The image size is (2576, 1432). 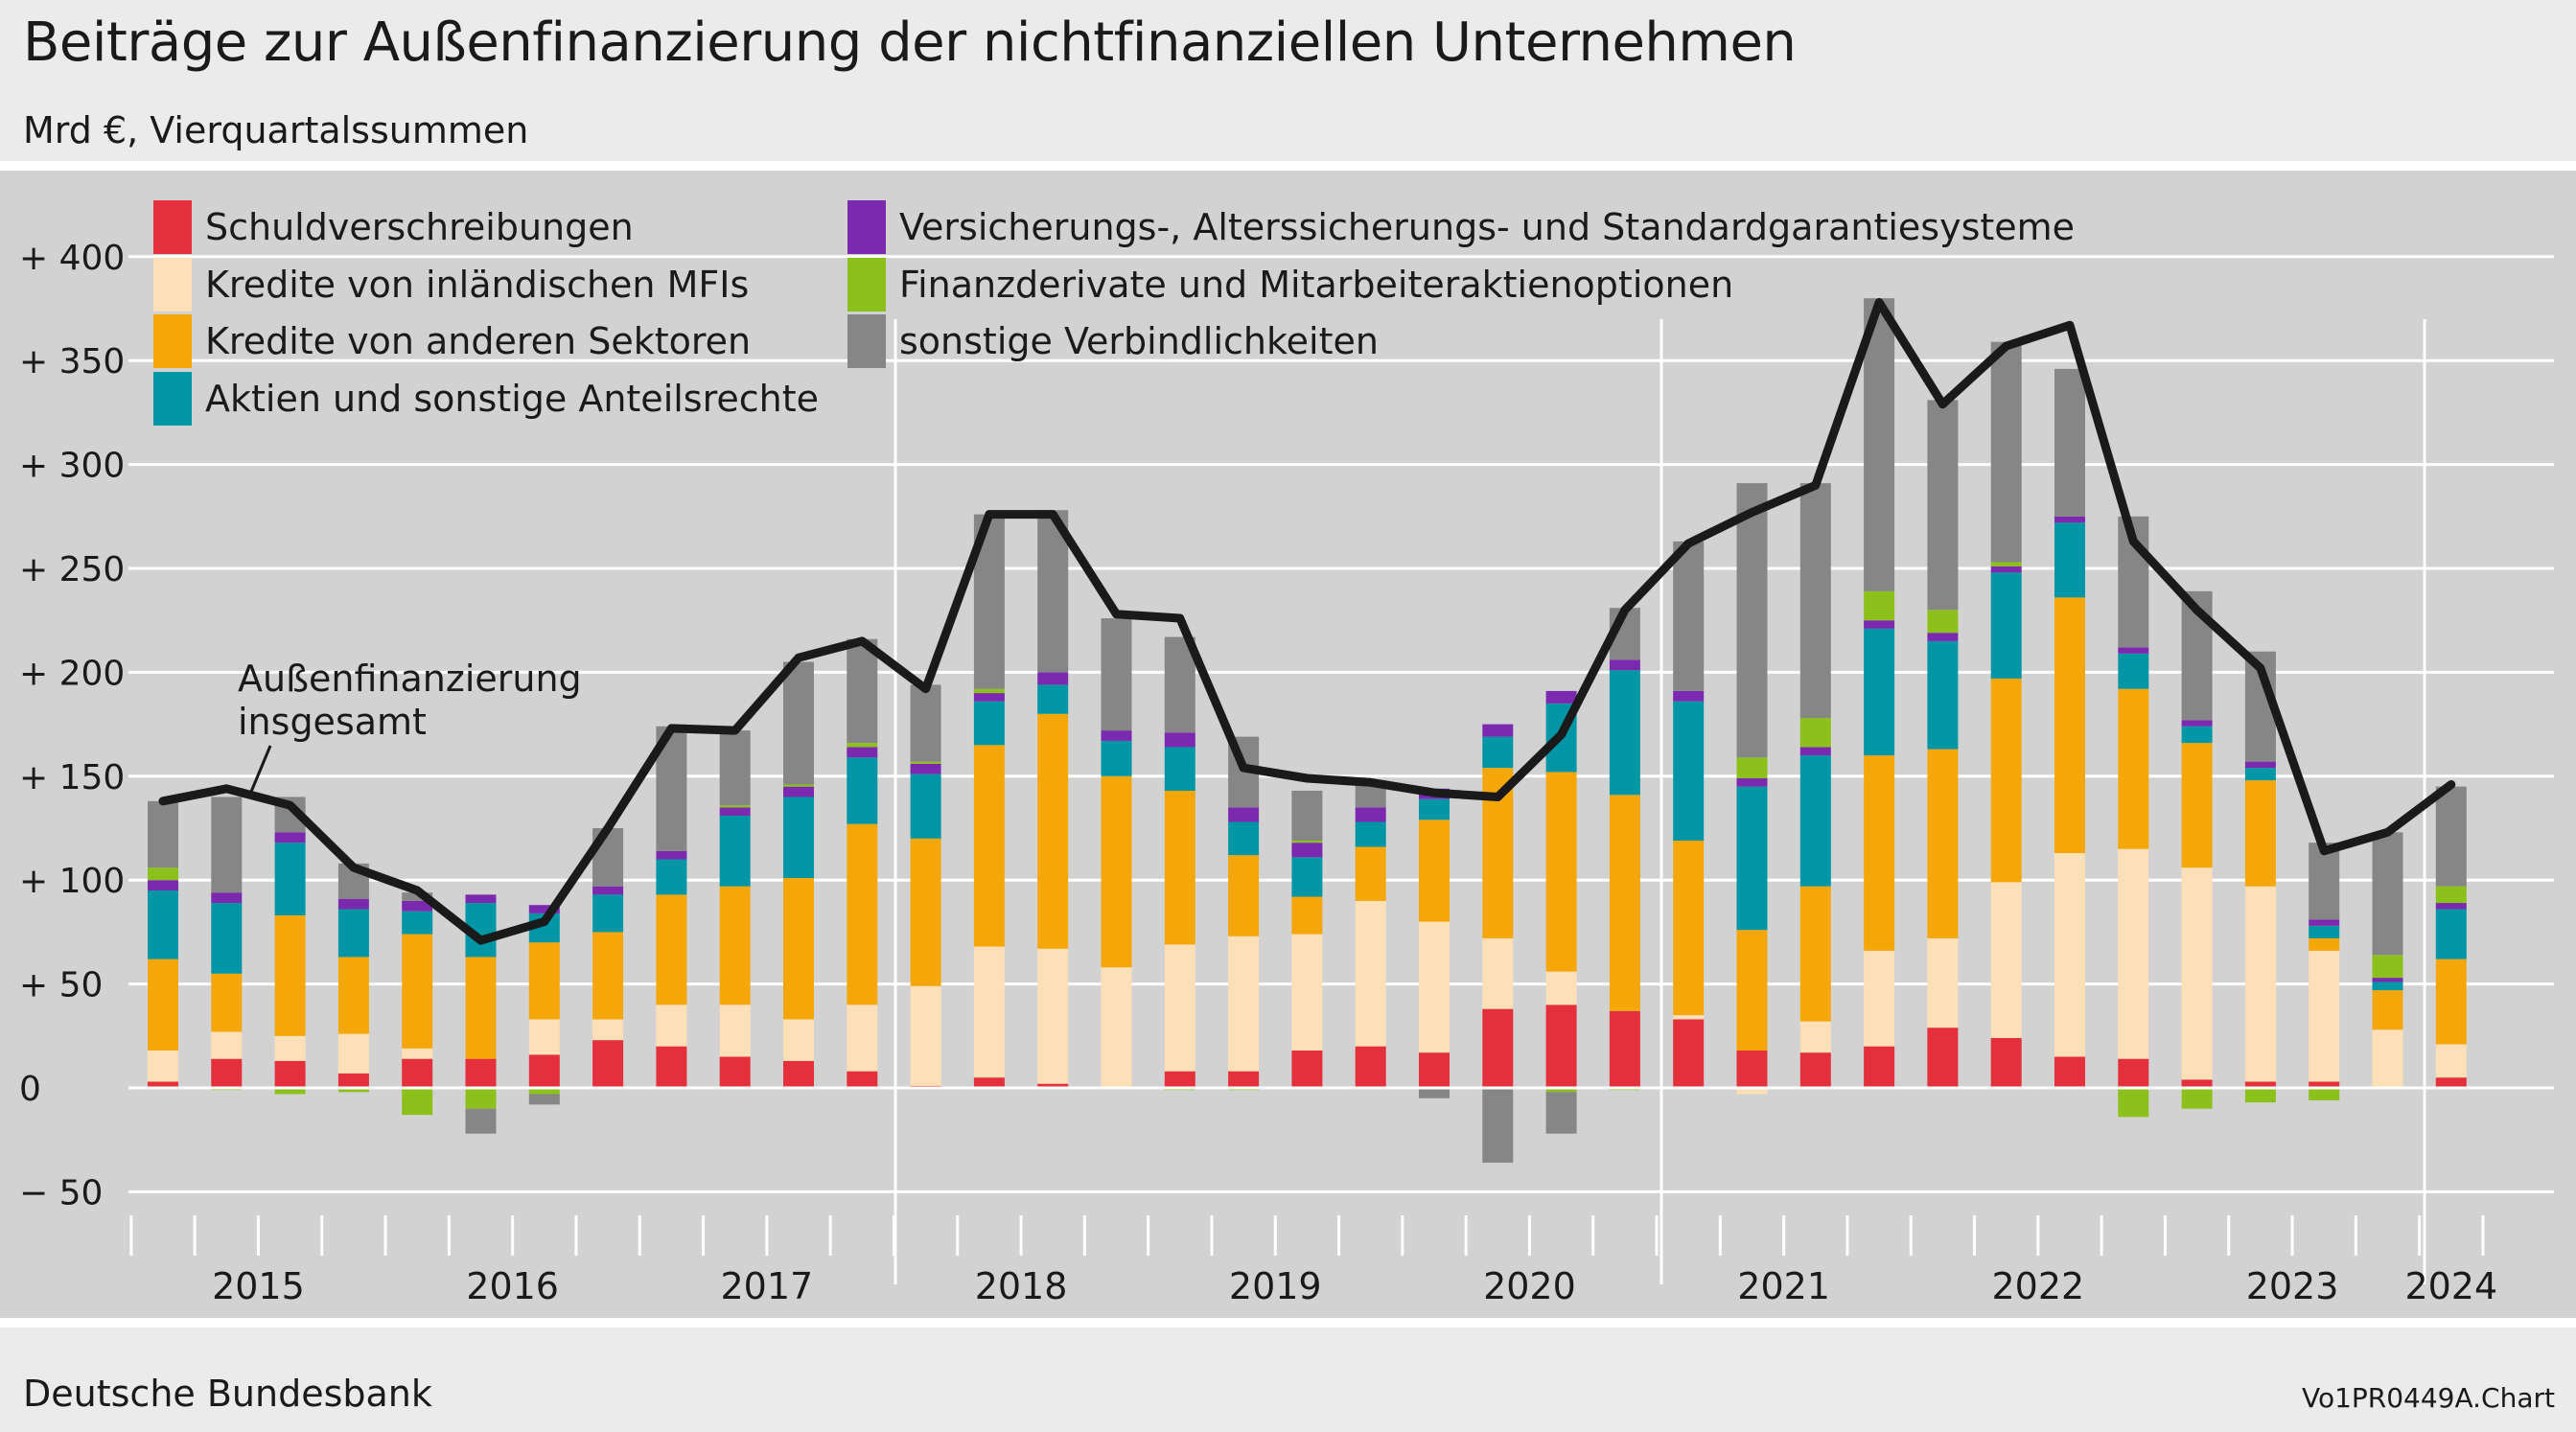 I want to click on top-divider, so click(x=1288, y=166).